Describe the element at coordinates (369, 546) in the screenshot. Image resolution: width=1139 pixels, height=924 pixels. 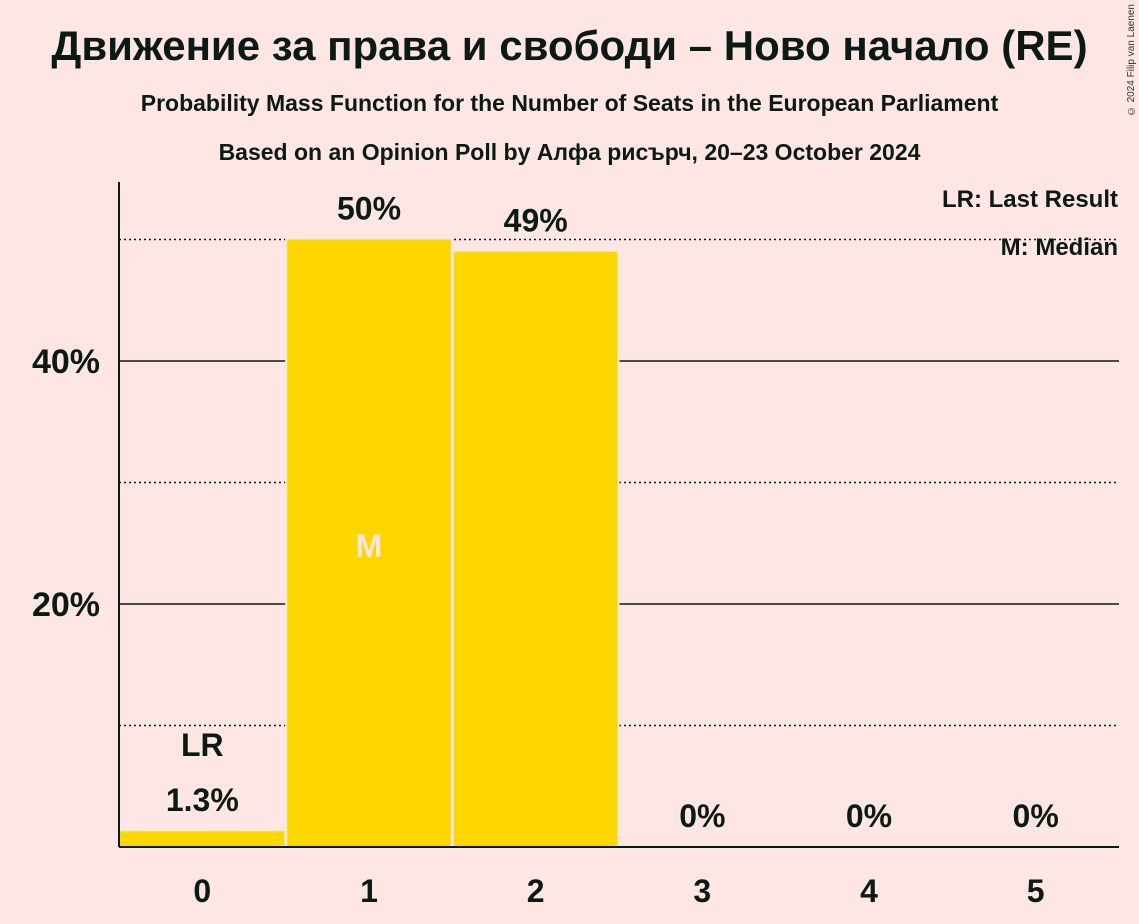
I see `median-marker: M` at that location.